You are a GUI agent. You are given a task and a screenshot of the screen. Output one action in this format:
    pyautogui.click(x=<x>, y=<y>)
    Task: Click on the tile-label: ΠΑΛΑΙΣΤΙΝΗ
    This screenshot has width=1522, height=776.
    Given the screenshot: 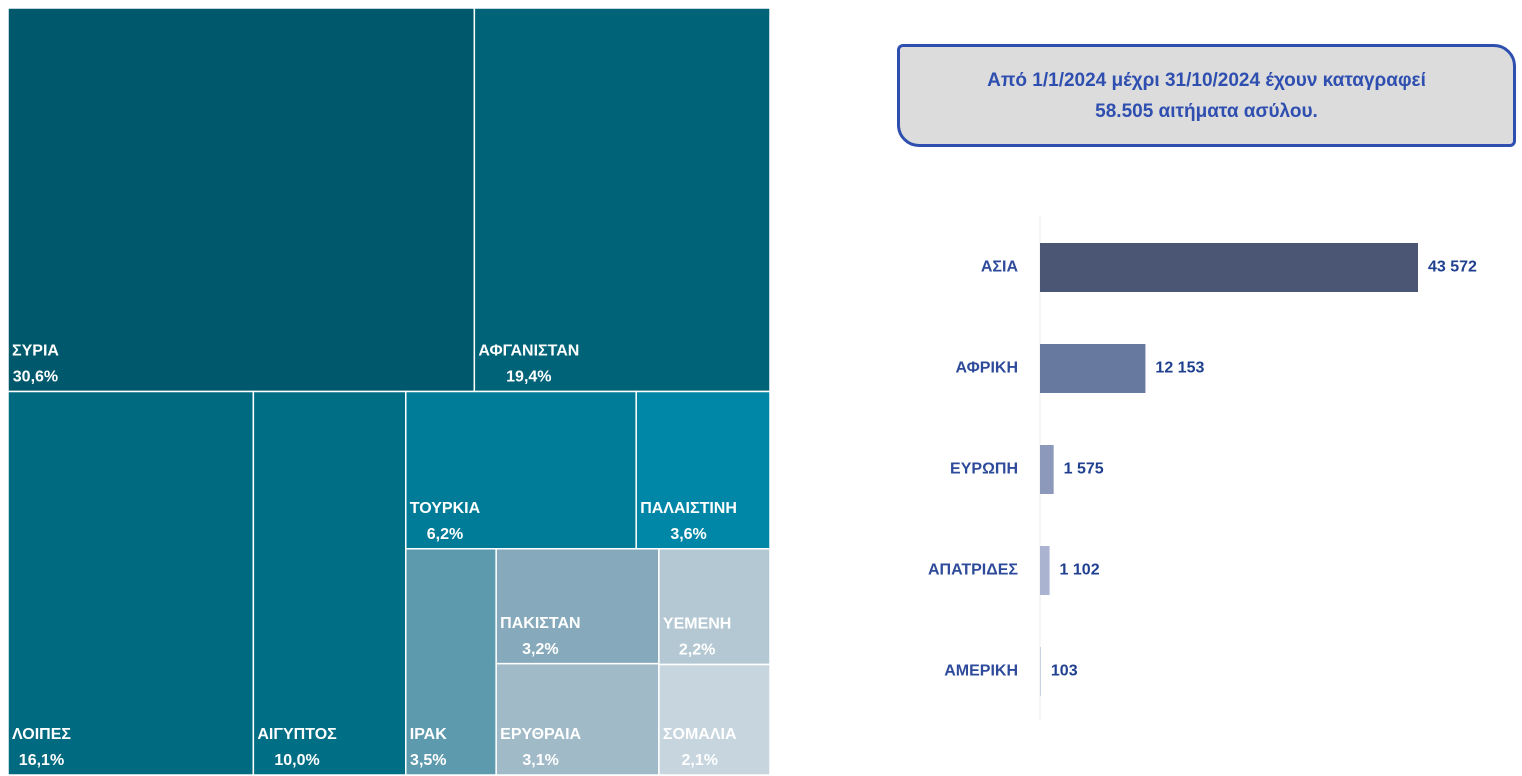 What is the action you would take?
    pyautogui.click(x=688, y=508)
    